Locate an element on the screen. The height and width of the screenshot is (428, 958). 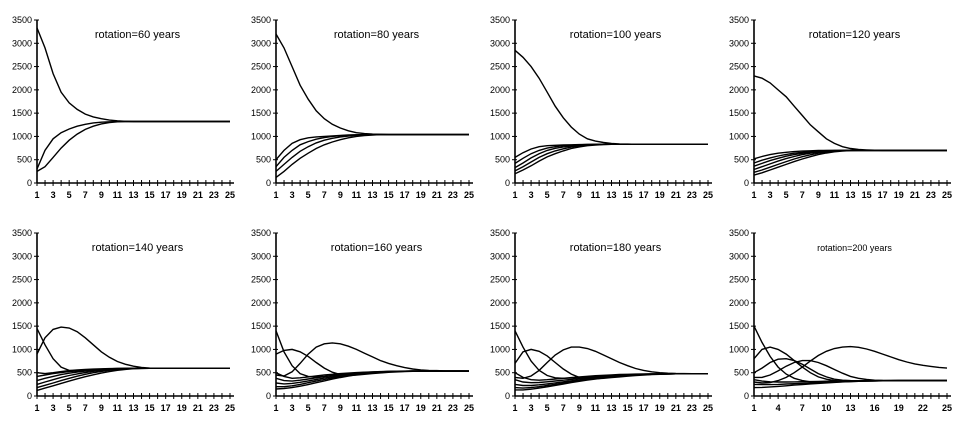
chart-title: rotation=180 years is located at coordinates (616, 248).